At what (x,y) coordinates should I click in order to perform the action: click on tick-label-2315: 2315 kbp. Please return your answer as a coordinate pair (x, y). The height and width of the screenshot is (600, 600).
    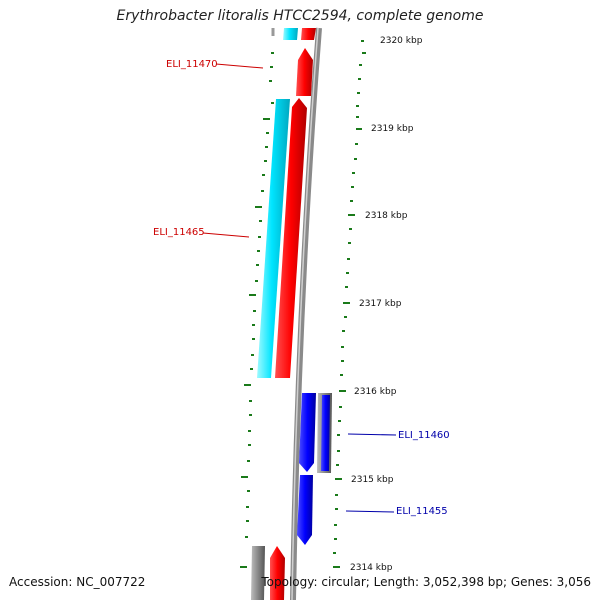
    Looking at the image, I should click on (372, 480).